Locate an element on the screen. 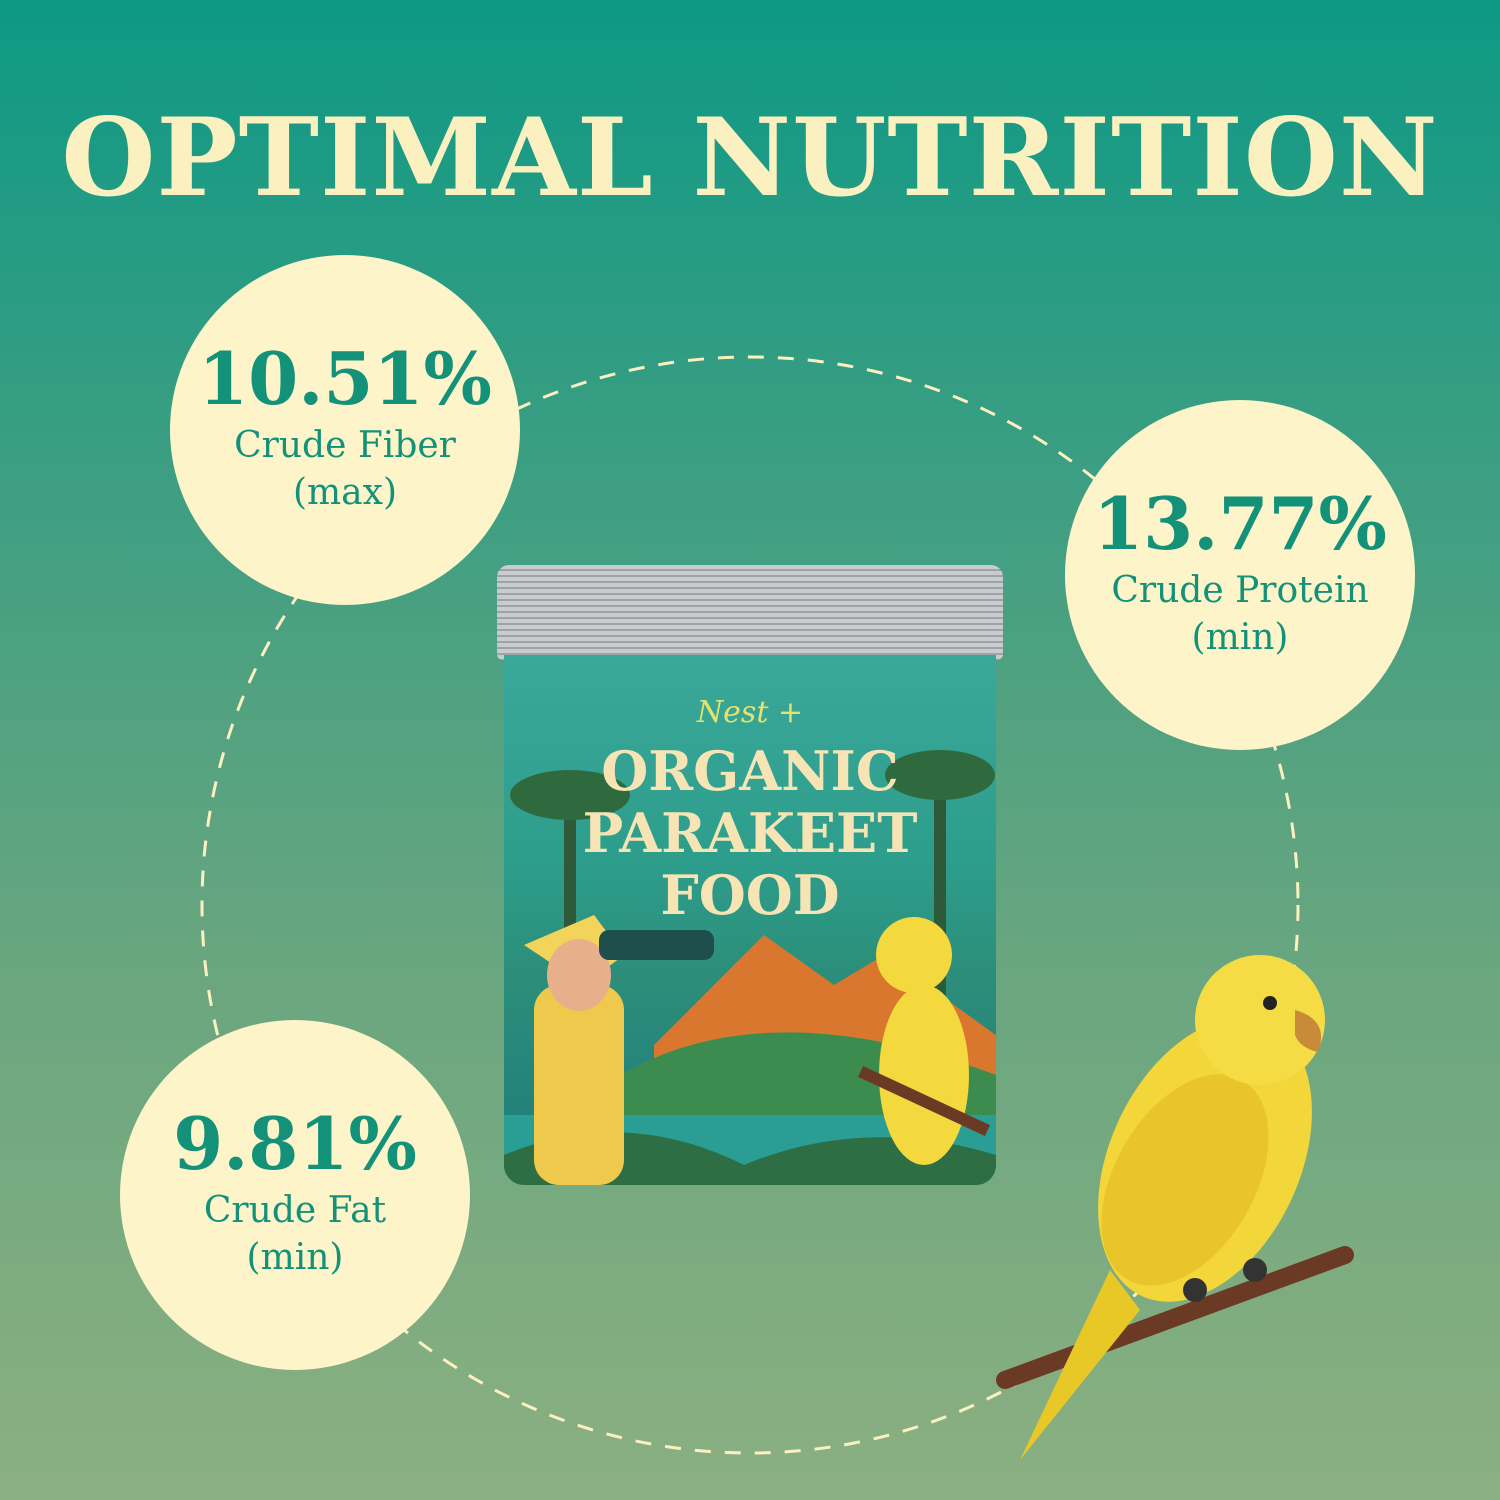 The image size is (1500, 1500). stat-label: Crude Fat is located at coordinates (295, 1211).